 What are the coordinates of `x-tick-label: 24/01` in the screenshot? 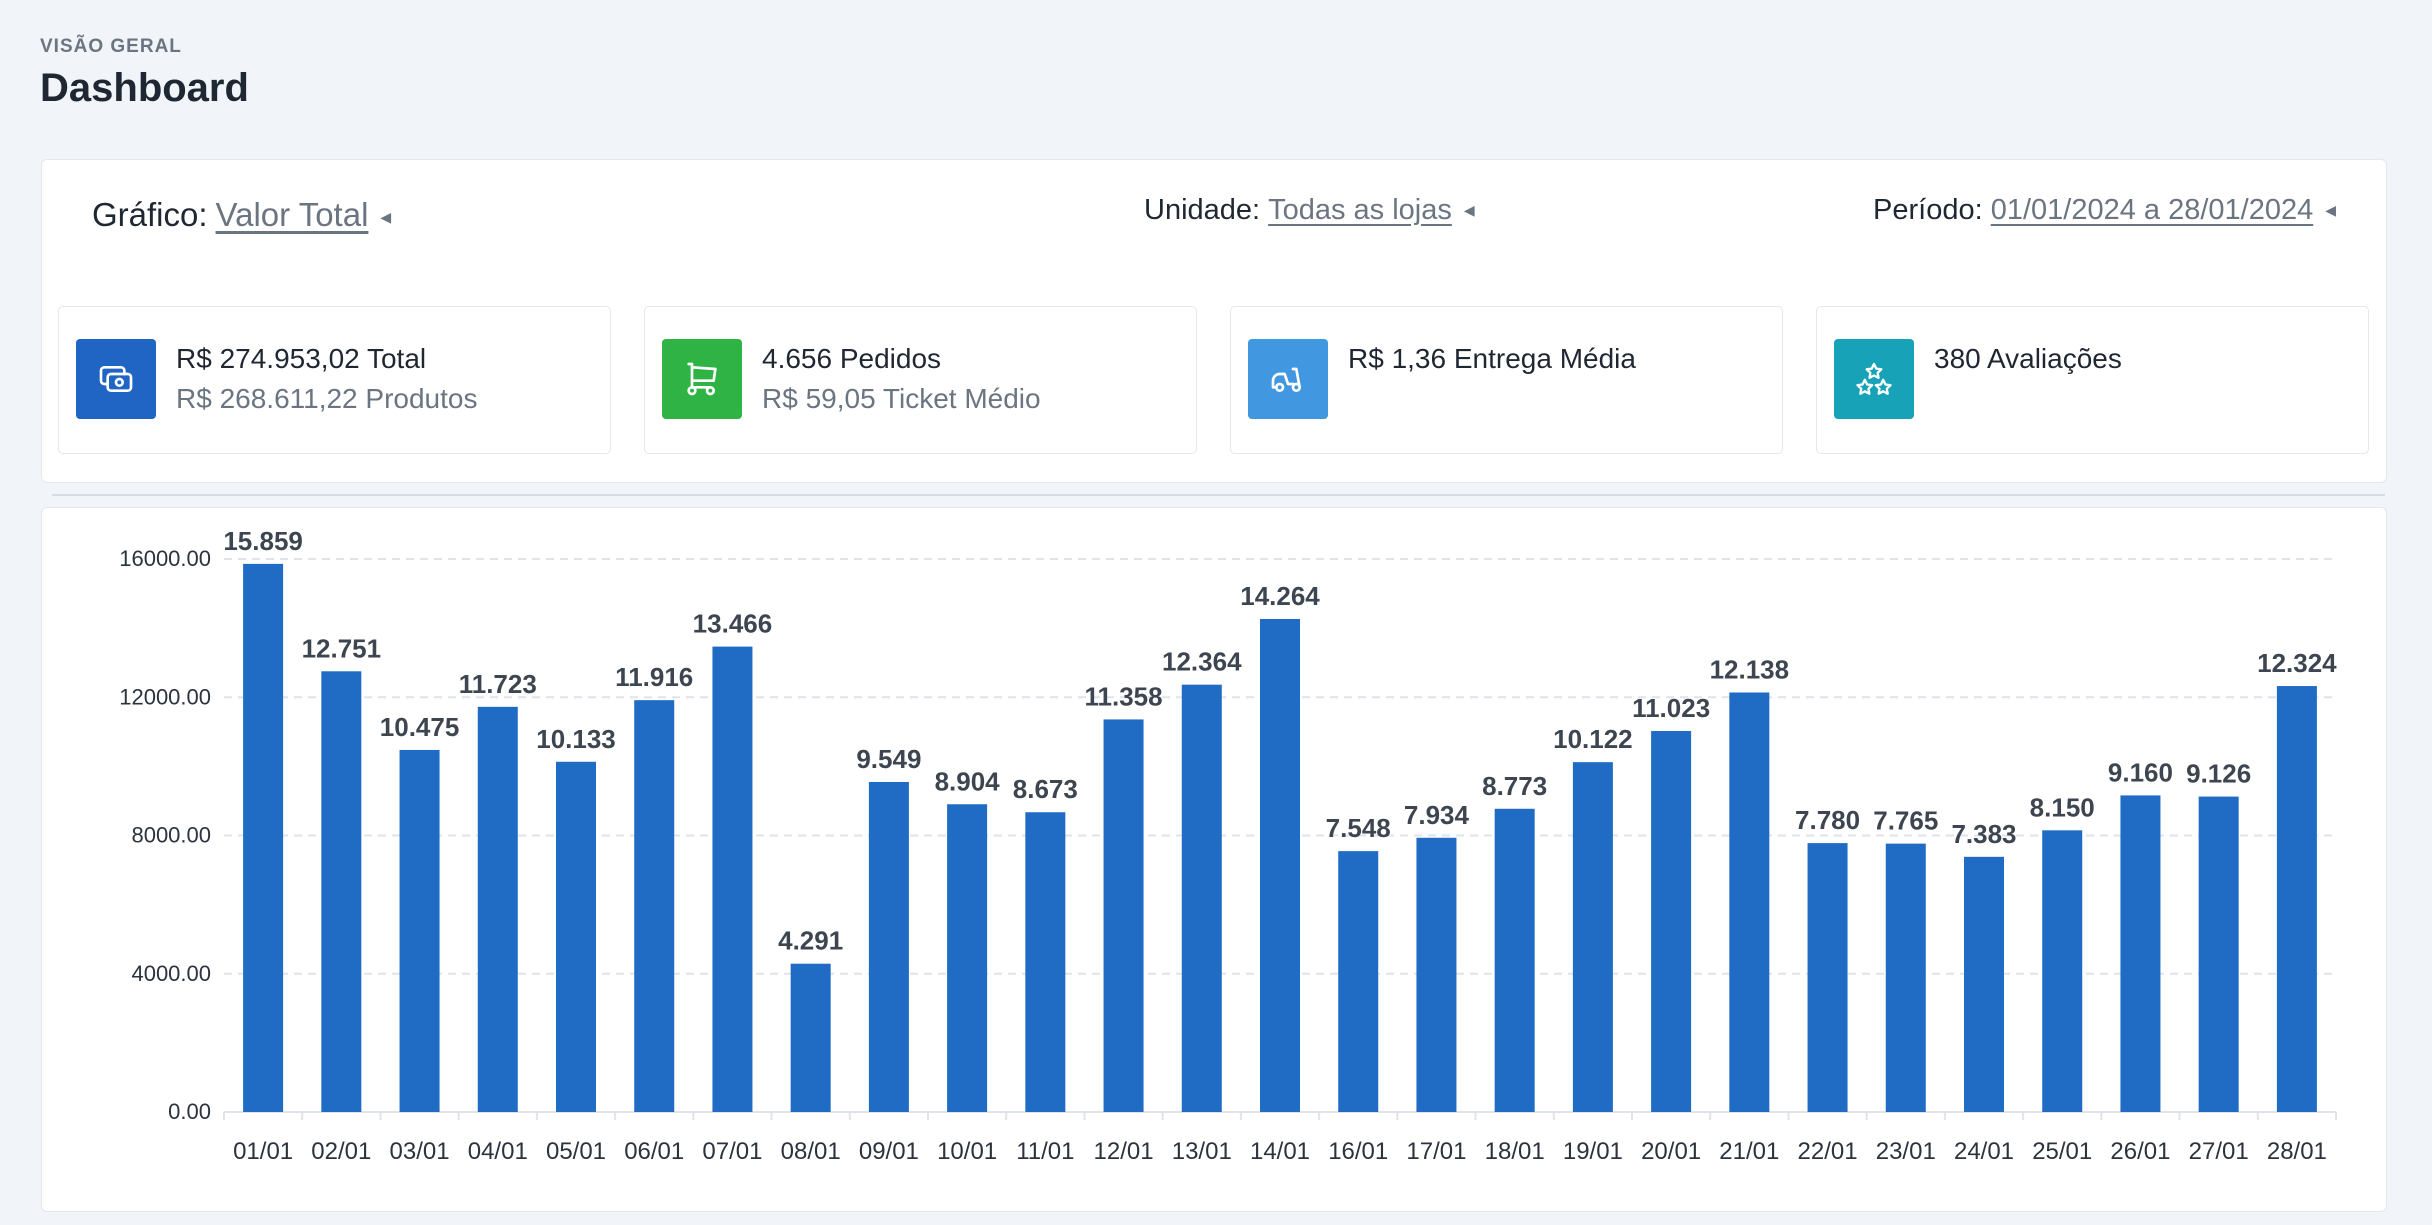 It's located at (1984, 1151).